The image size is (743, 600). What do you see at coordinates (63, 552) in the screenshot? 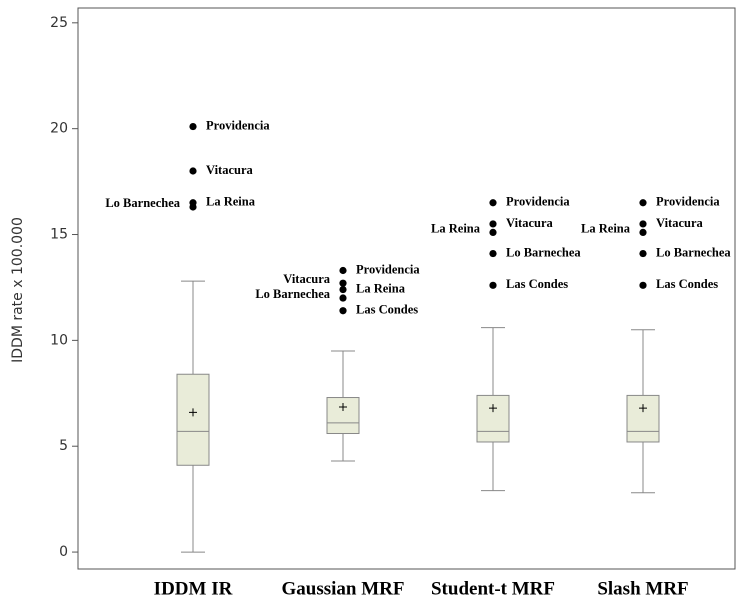
I see `y-tick-label: 0` at bounding box center [63, 552].